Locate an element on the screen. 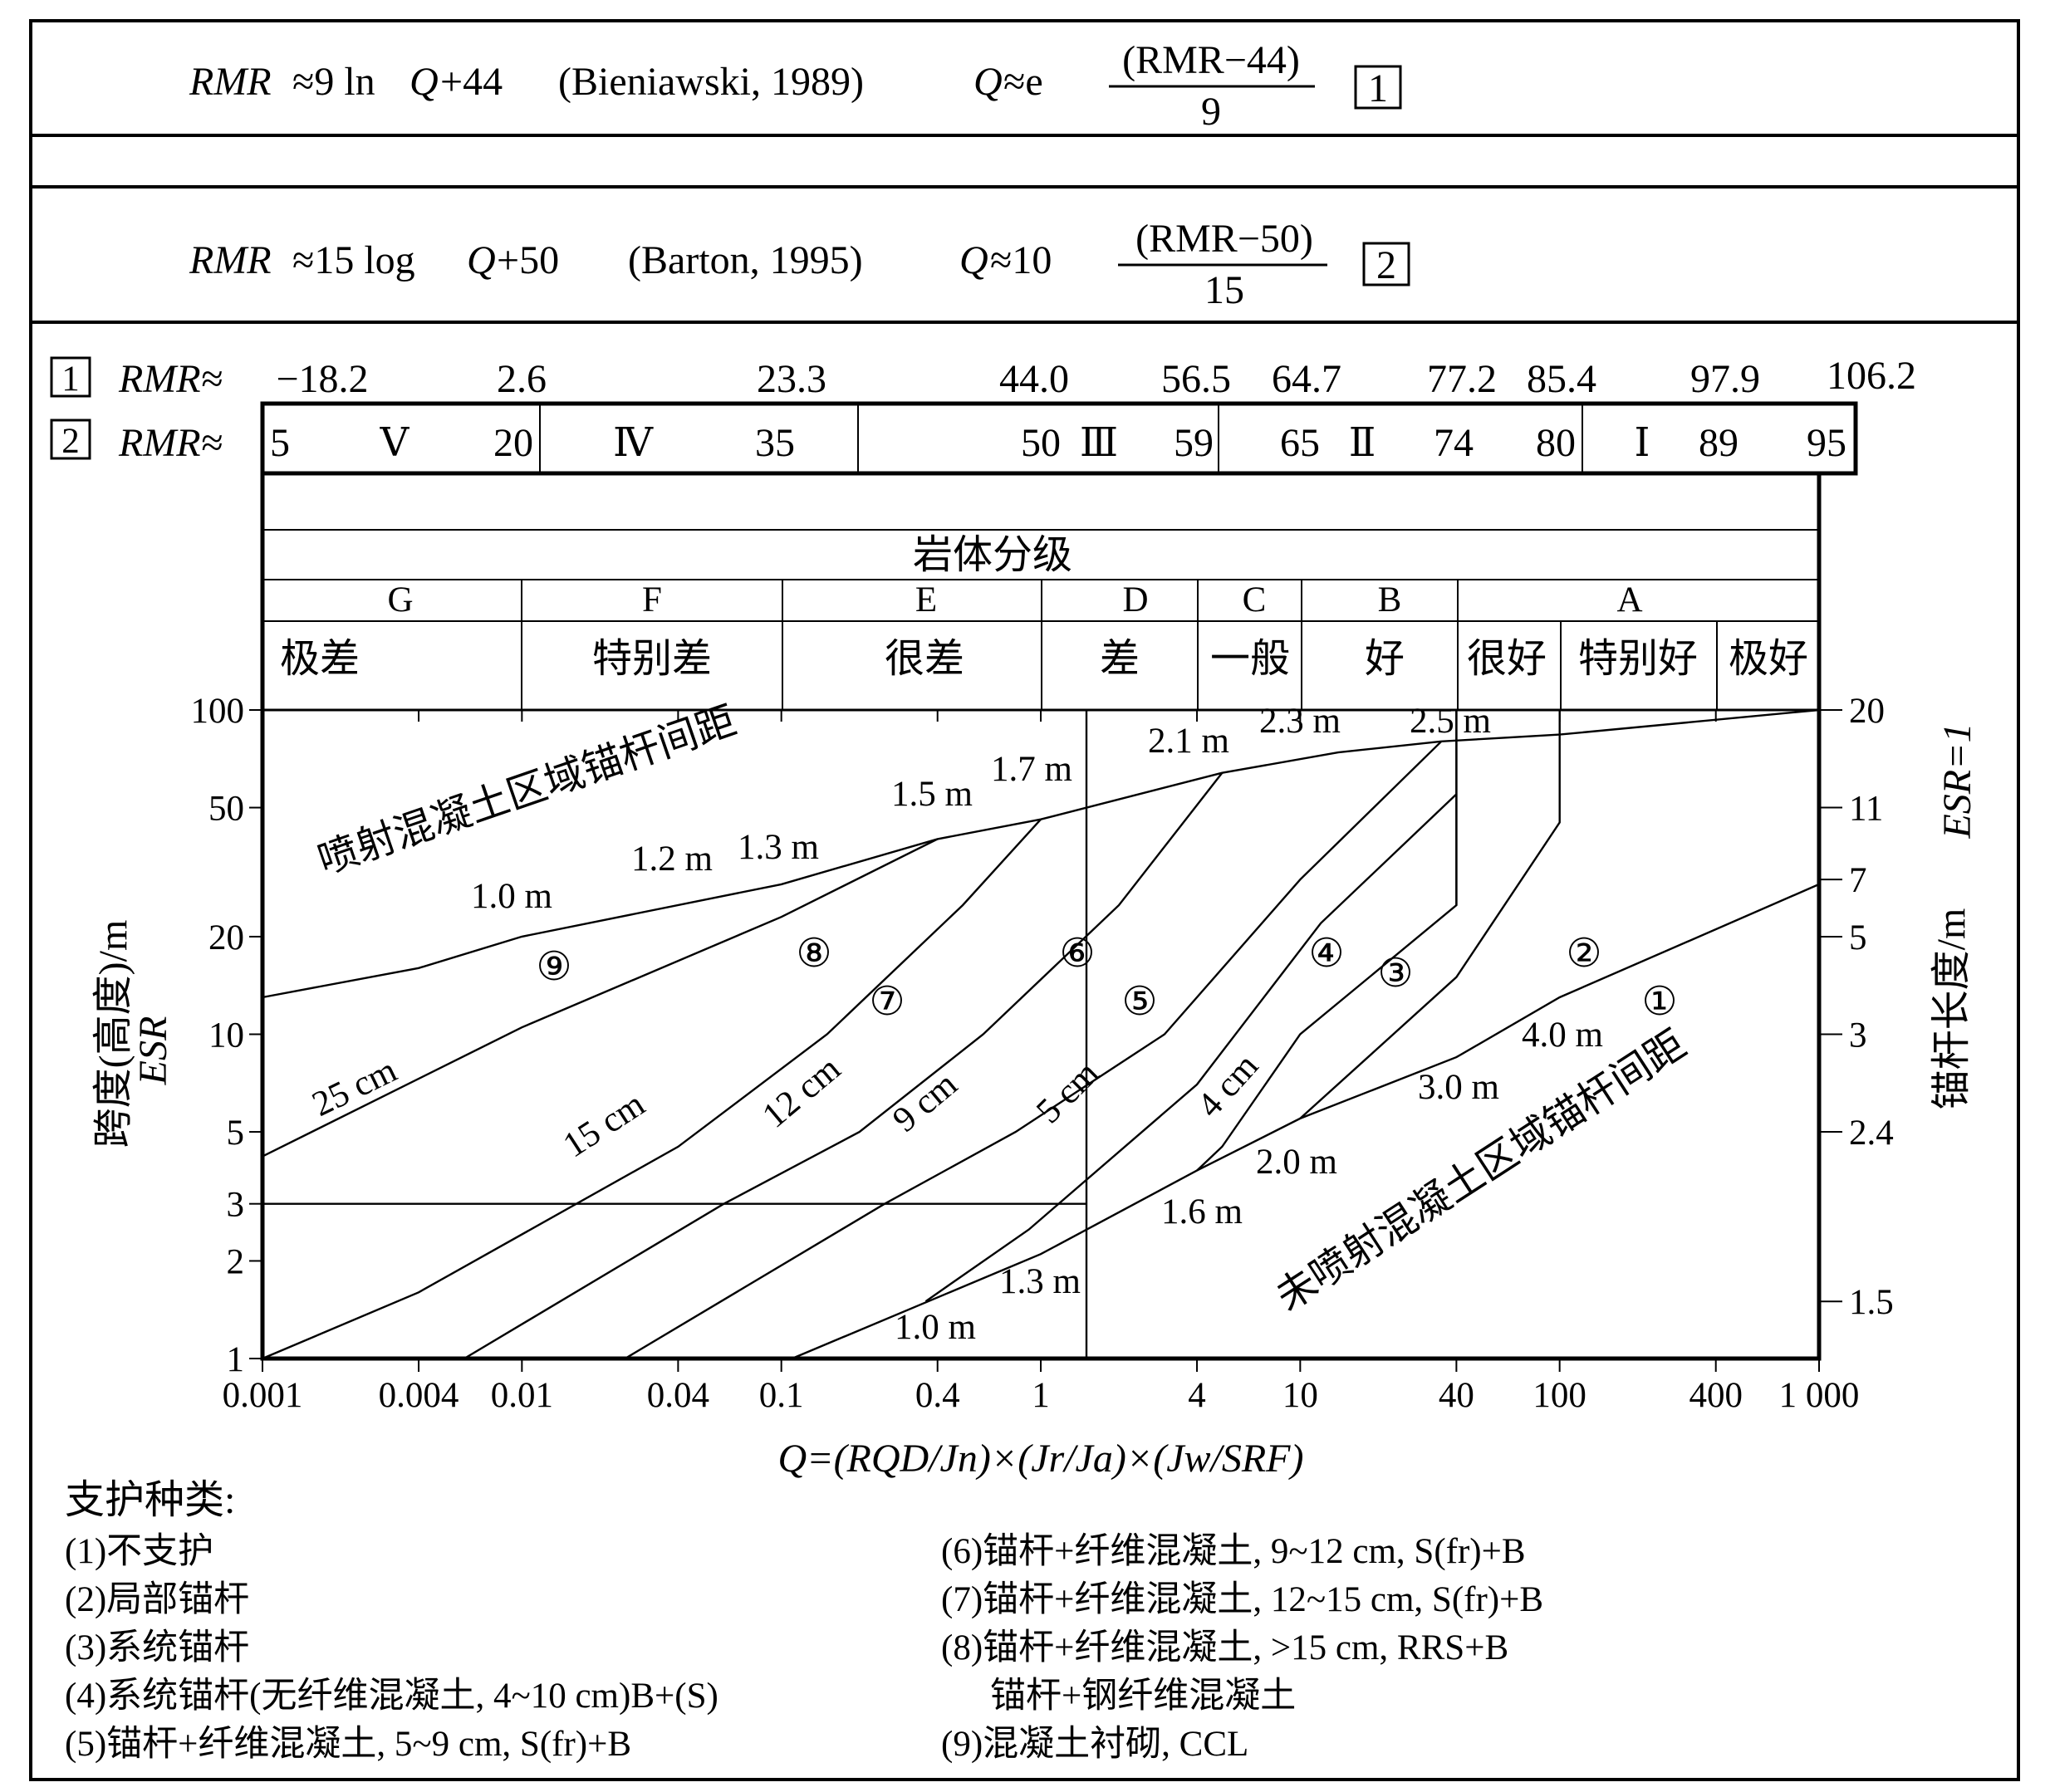 The image size is (2045, 1792). class-name-2: 特别差 is located at coordinates (652, 659).